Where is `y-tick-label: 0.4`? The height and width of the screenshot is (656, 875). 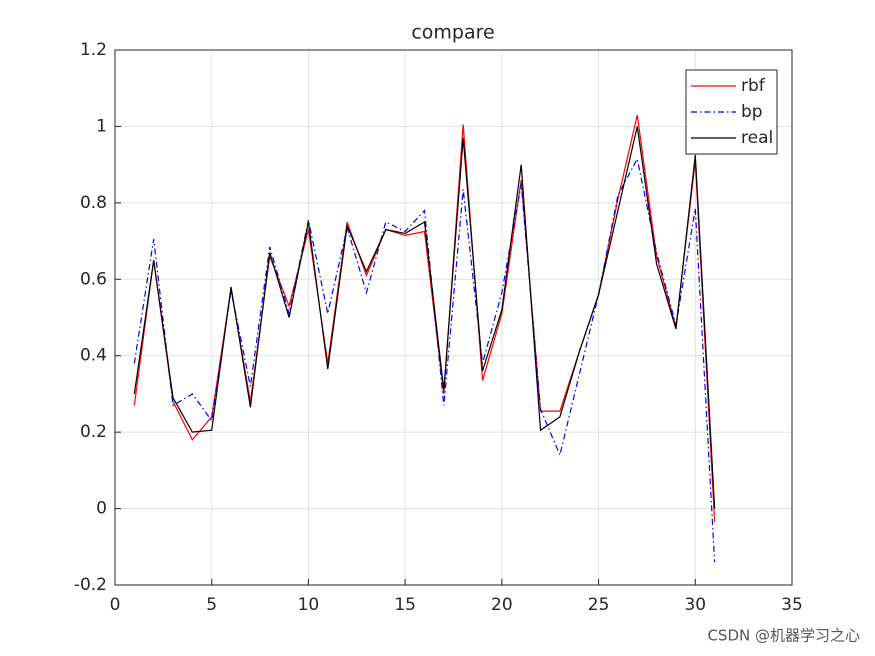 y-tick-label: 0.4 is located at coordinates (93, 356).